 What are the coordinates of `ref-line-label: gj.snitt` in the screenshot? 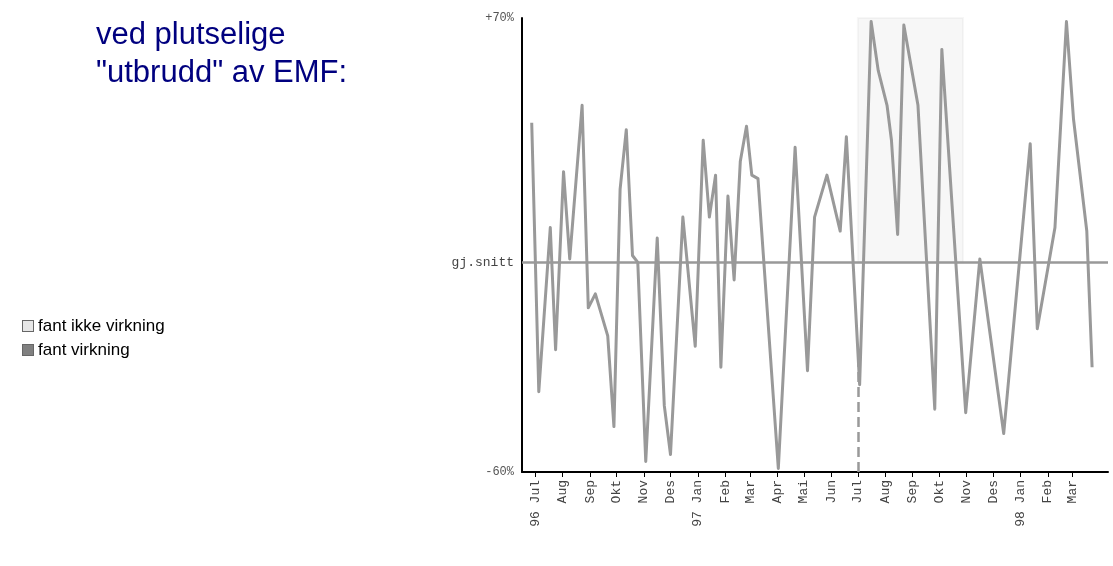 It's located at (482, 262).